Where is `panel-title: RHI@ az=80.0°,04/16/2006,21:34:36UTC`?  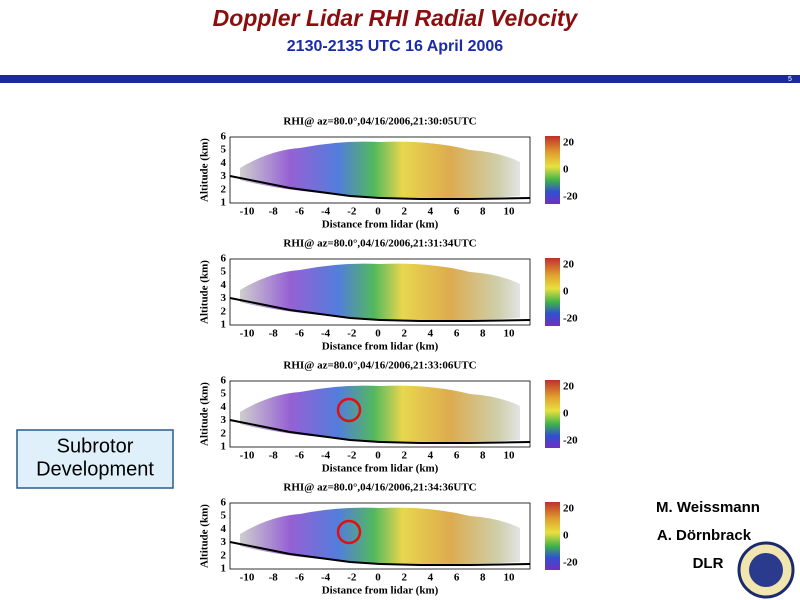
panel-title: RHI@ az=80.0°,04/16/2006,21:34:36UTC is located at coordinates (379, 488).